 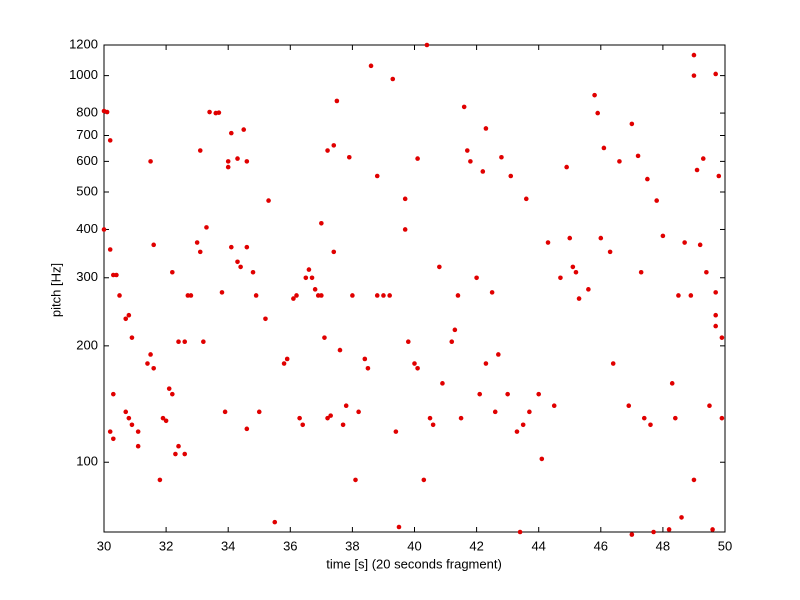 What do you see at coordinates (87, 160) in the screenshot?
I see `y-tick-label: 600` at bounding box center [87, 160].